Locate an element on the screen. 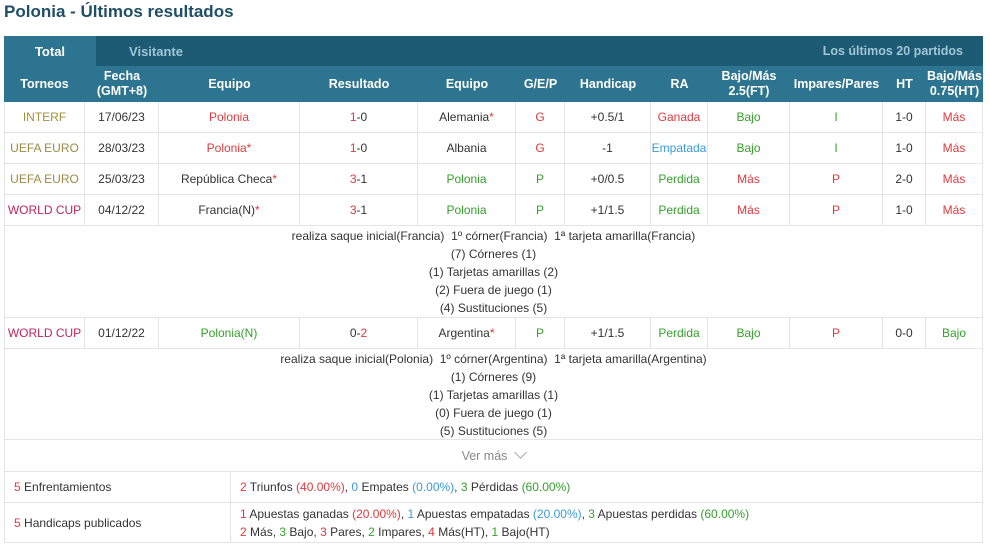  halftime-score: 1-0 is located at coordinates (904, 117).